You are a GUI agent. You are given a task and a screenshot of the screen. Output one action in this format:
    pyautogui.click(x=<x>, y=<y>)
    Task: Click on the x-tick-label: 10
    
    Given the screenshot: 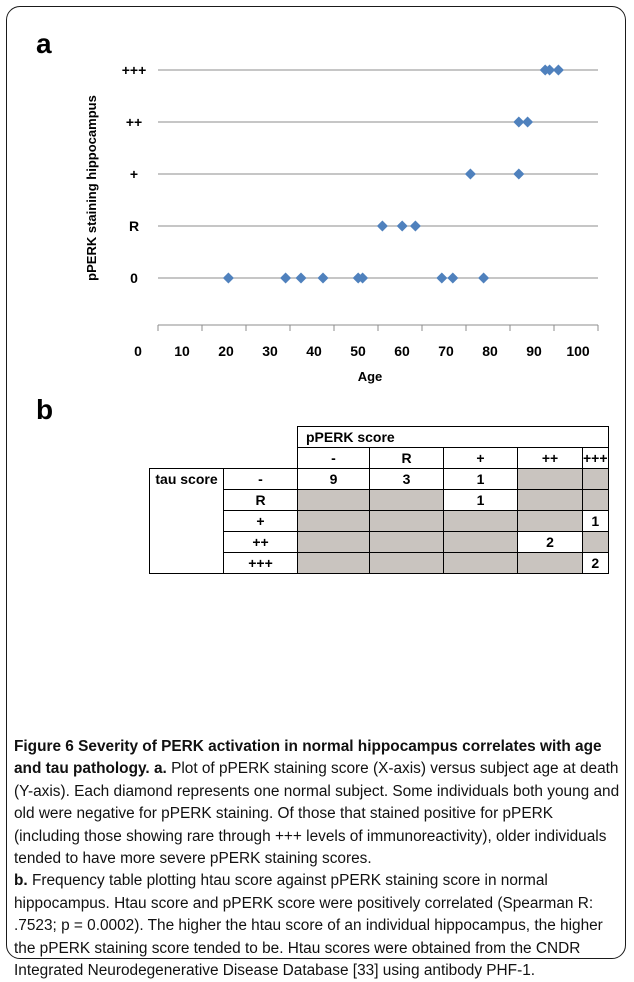 What is the action you would take?
    pyautogui.click(x=182, y=351)
    